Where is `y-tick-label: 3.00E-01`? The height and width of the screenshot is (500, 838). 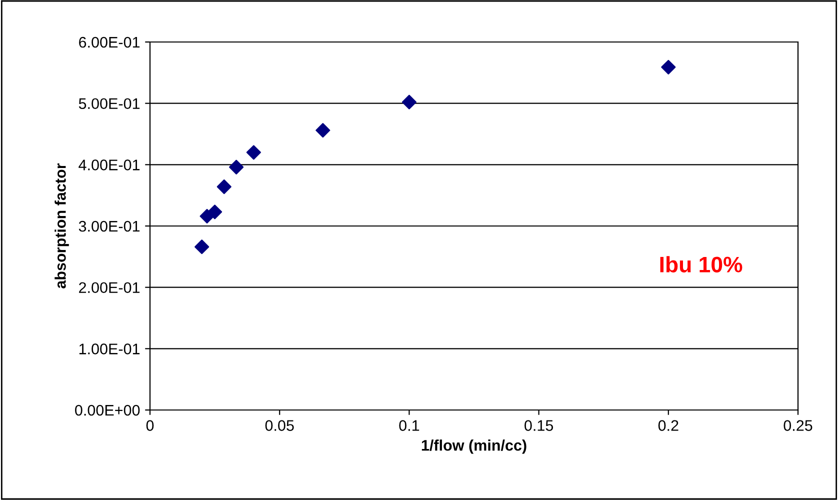
y-tick-label: 3.00E-01 is located at coordinates (109, 226).